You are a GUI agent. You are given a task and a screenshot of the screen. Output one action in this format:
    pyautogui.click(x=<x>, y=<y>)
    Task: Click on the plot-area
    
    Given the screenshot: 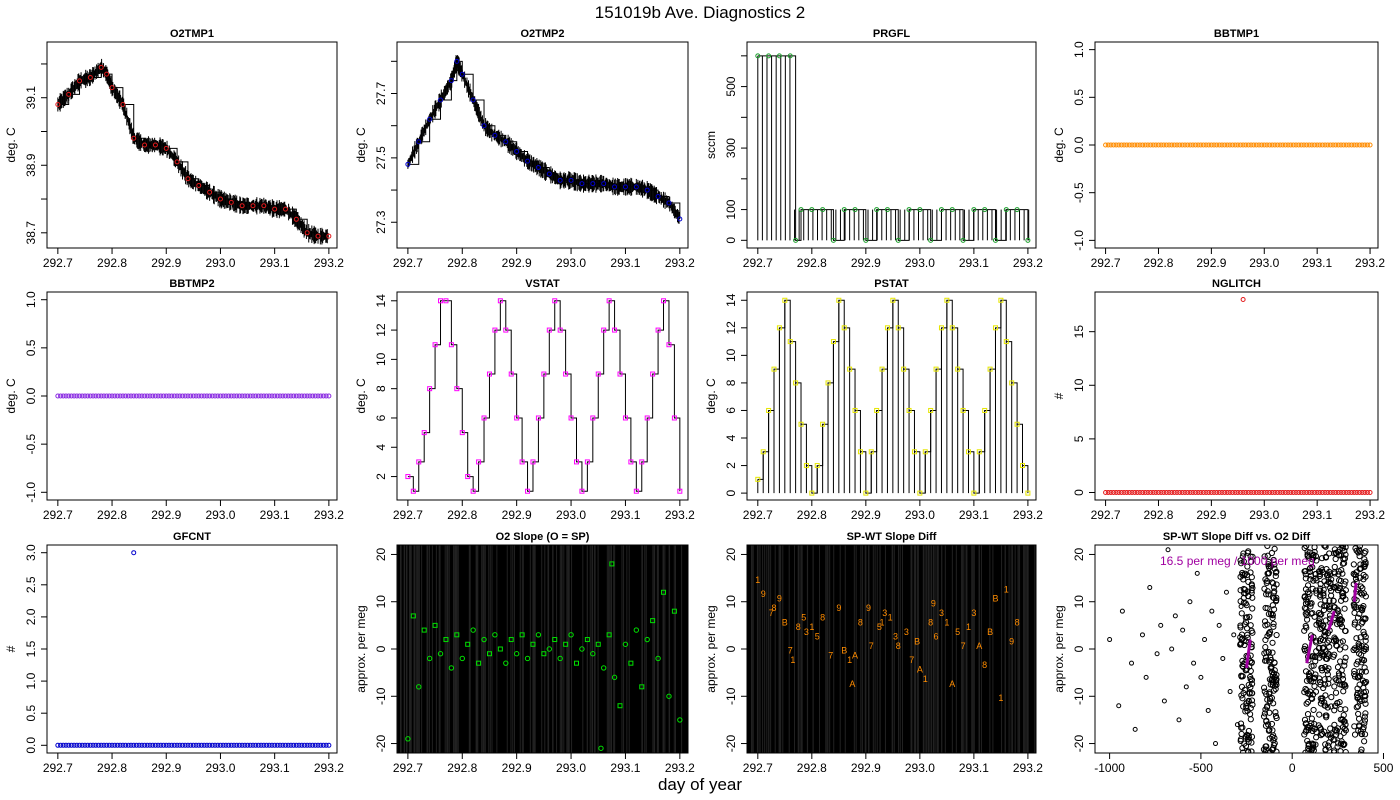 What is the action you would take?
    pyautogui.click(x=193, y=396)
    